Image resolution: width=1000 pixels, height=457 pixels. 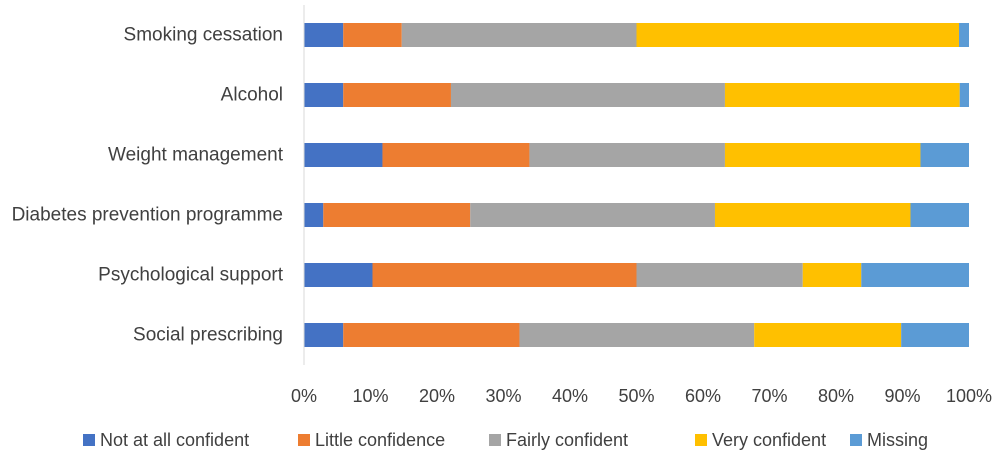 I want to click on bar-segment-weight-management-very-confident, so click(x=822, y=155).